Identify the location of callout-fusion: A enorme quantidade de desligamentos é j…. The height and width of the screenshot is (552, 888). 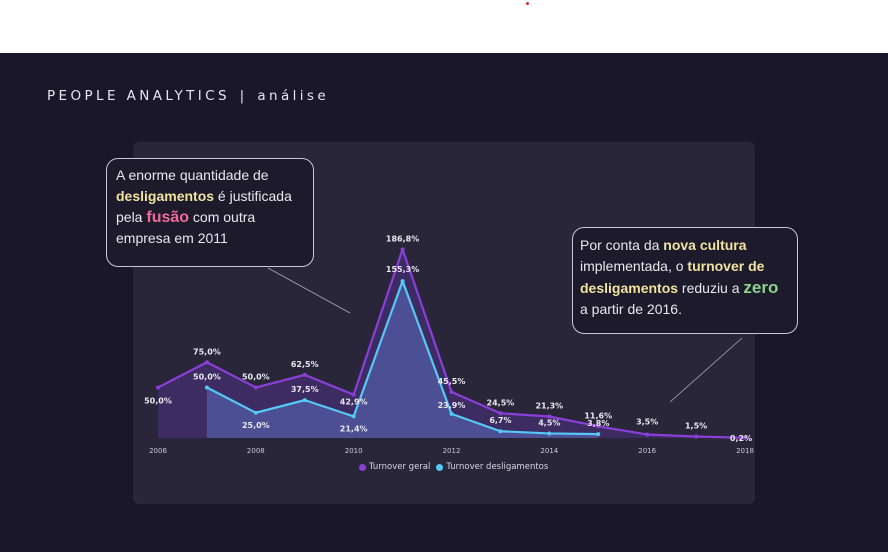
(210, 212).